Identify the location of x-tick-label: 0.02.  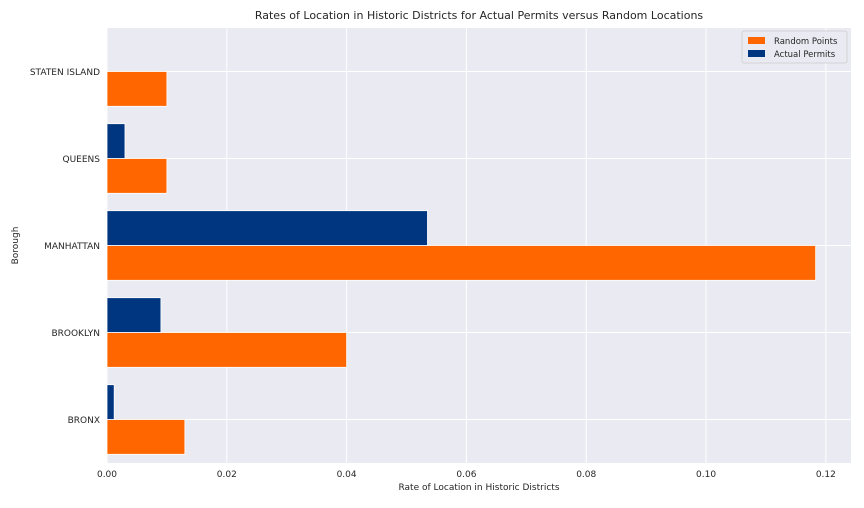
(227, 475).